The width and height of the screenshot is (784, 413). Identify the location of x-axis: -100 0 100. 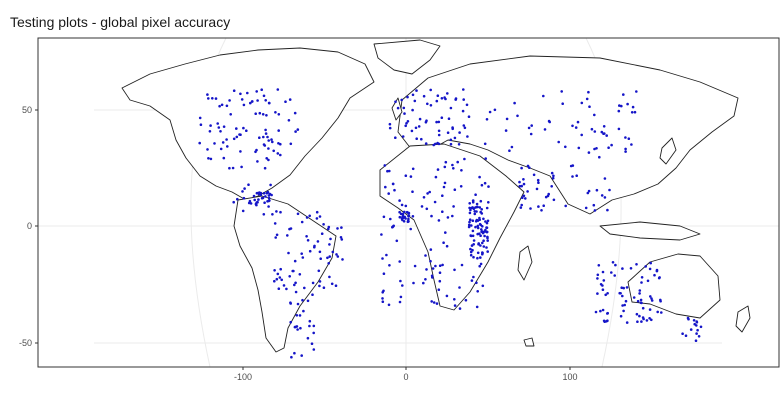
(406, 374).